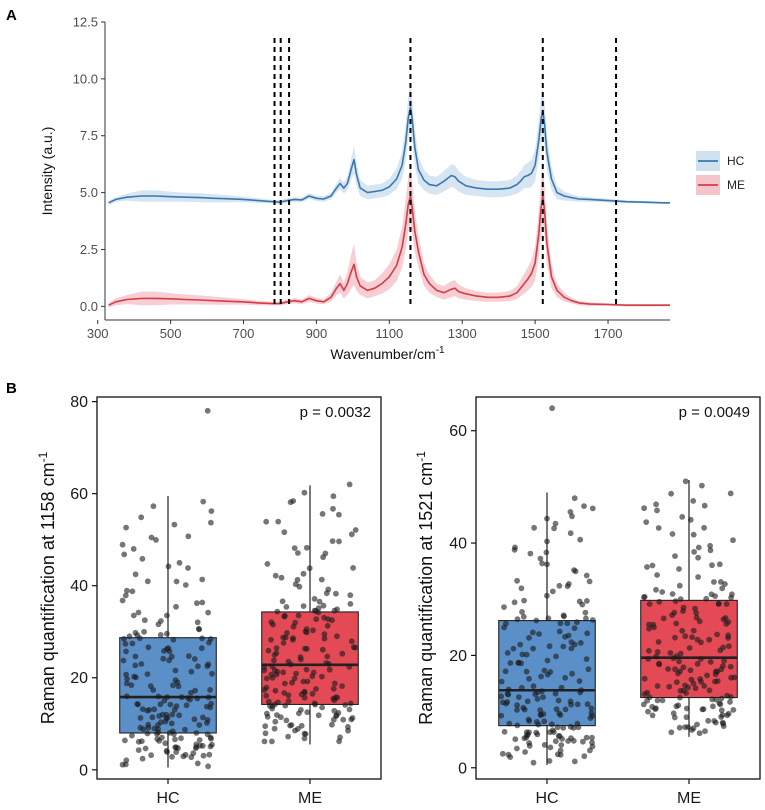 Image resolution: width=765 pixels, height=810 pixels. What do you see at coordinates (310, 798) in the screenshot?
I see `x-tick-label-me: ME` at bounding box center [310, 798].